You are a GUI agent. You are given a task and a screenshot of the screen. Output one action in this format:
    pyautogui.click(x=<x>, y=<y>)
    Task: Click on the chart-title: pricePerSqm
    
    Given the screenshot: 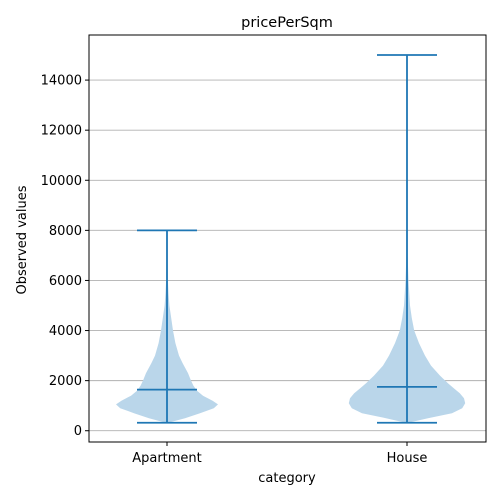 What is the action you would take?
    pyautogui.click(x=287, y=23)
    